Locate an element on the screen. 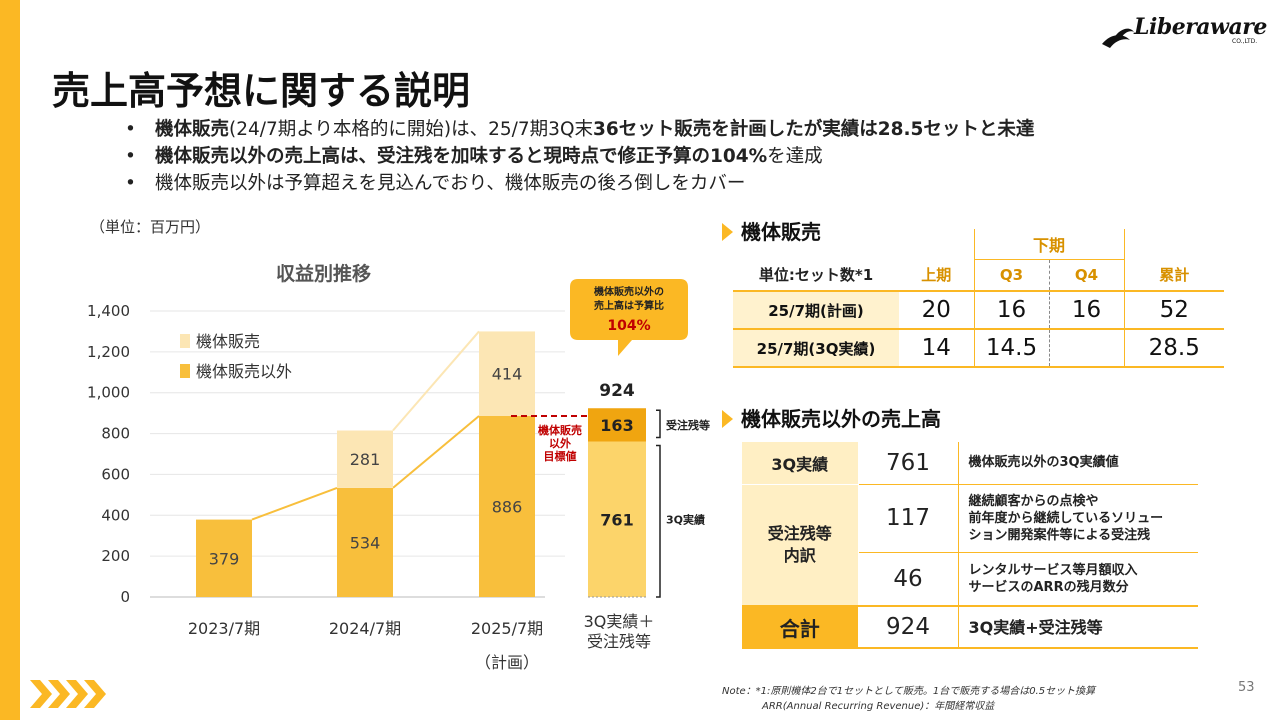 The image size is (1280, 720). logo-subtext: CO.,LTD. is located at coordinates (1245, 41).